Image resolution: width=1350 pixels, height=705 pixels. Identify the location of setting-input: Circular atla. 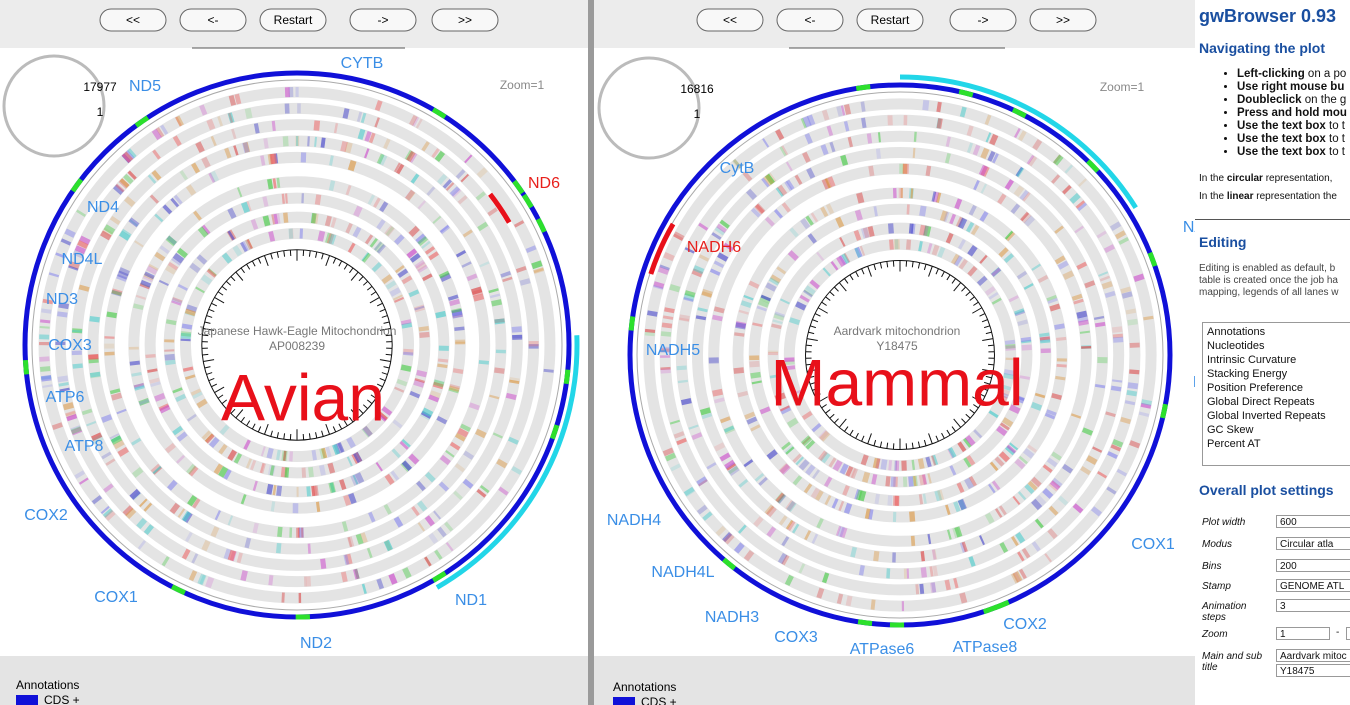
(1313, 543).